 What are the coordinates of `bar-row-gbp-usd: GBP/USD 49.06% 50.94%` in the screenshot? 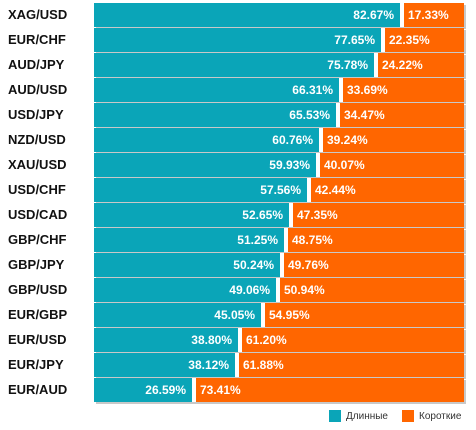 It's located at (238, 290).